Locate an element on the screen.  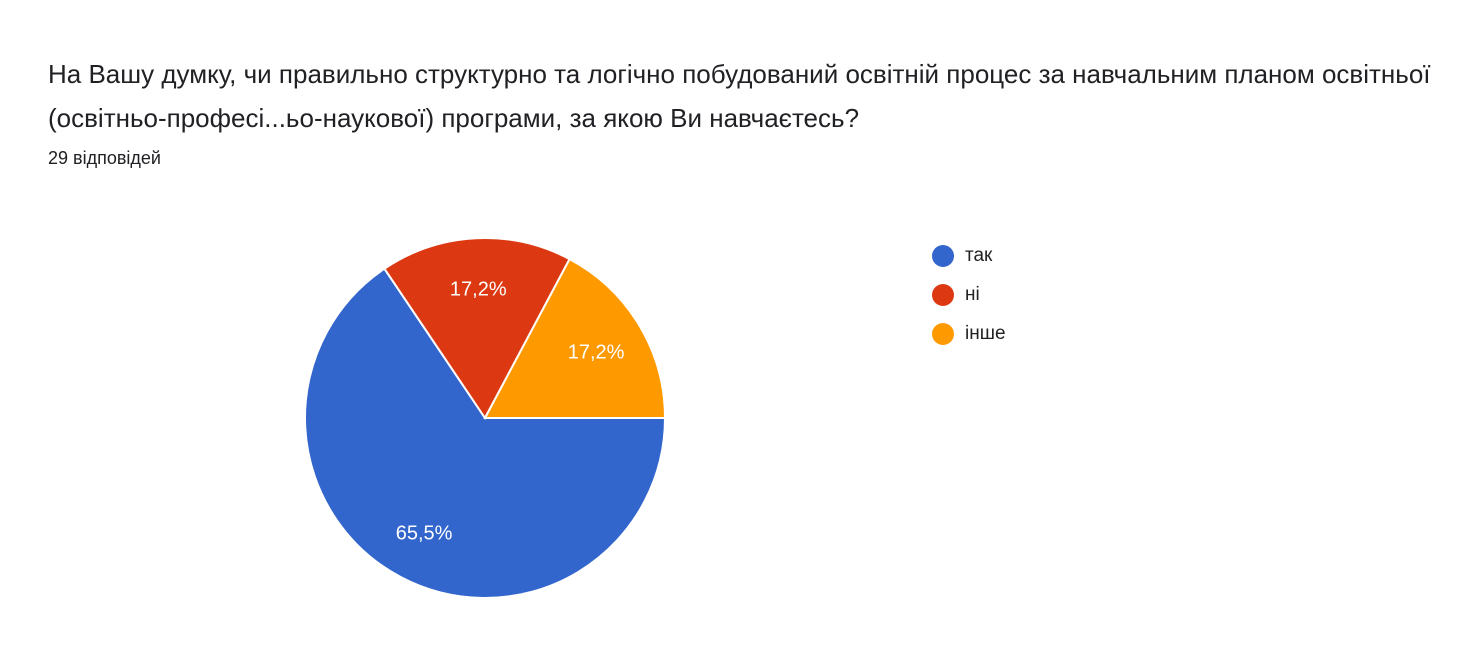
slice-label-2: 17,2% is located at coordinates (596, 352).